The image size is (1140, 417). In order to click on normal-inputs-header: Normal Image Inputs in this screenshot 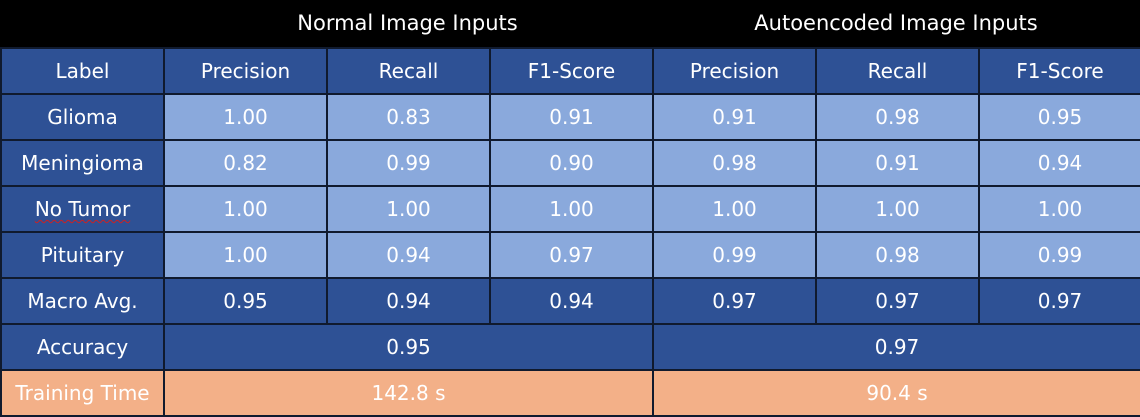, I will do `click(407, 23)`.